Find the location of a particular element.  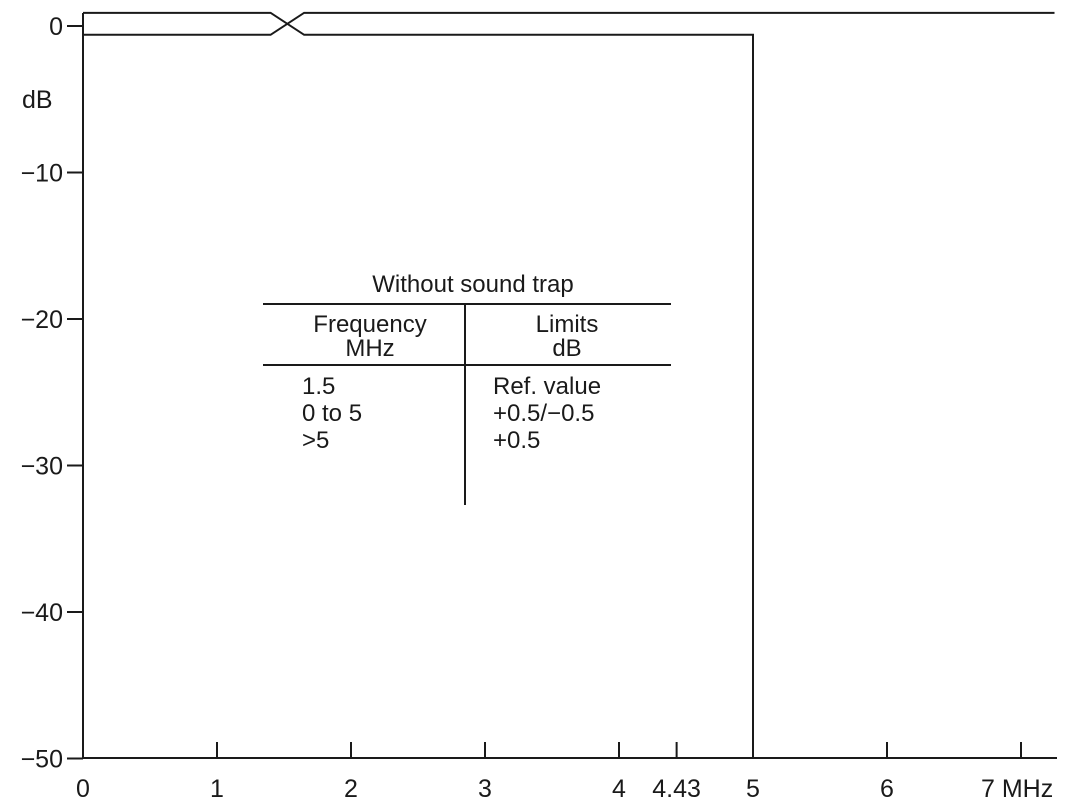

y-axis-label: dB is located at coordinates (37, 100).